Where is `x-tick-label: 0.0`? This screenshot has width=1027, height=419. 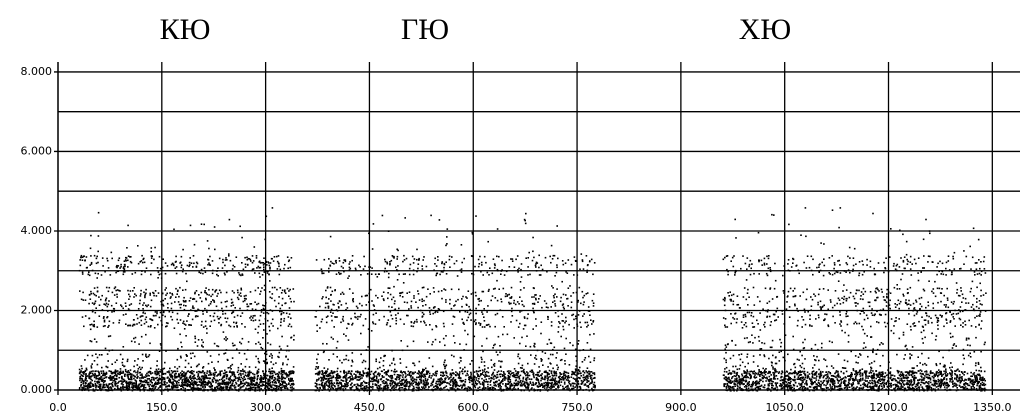
x-tick-label: 0.0 is located at coordinates (58, 407).